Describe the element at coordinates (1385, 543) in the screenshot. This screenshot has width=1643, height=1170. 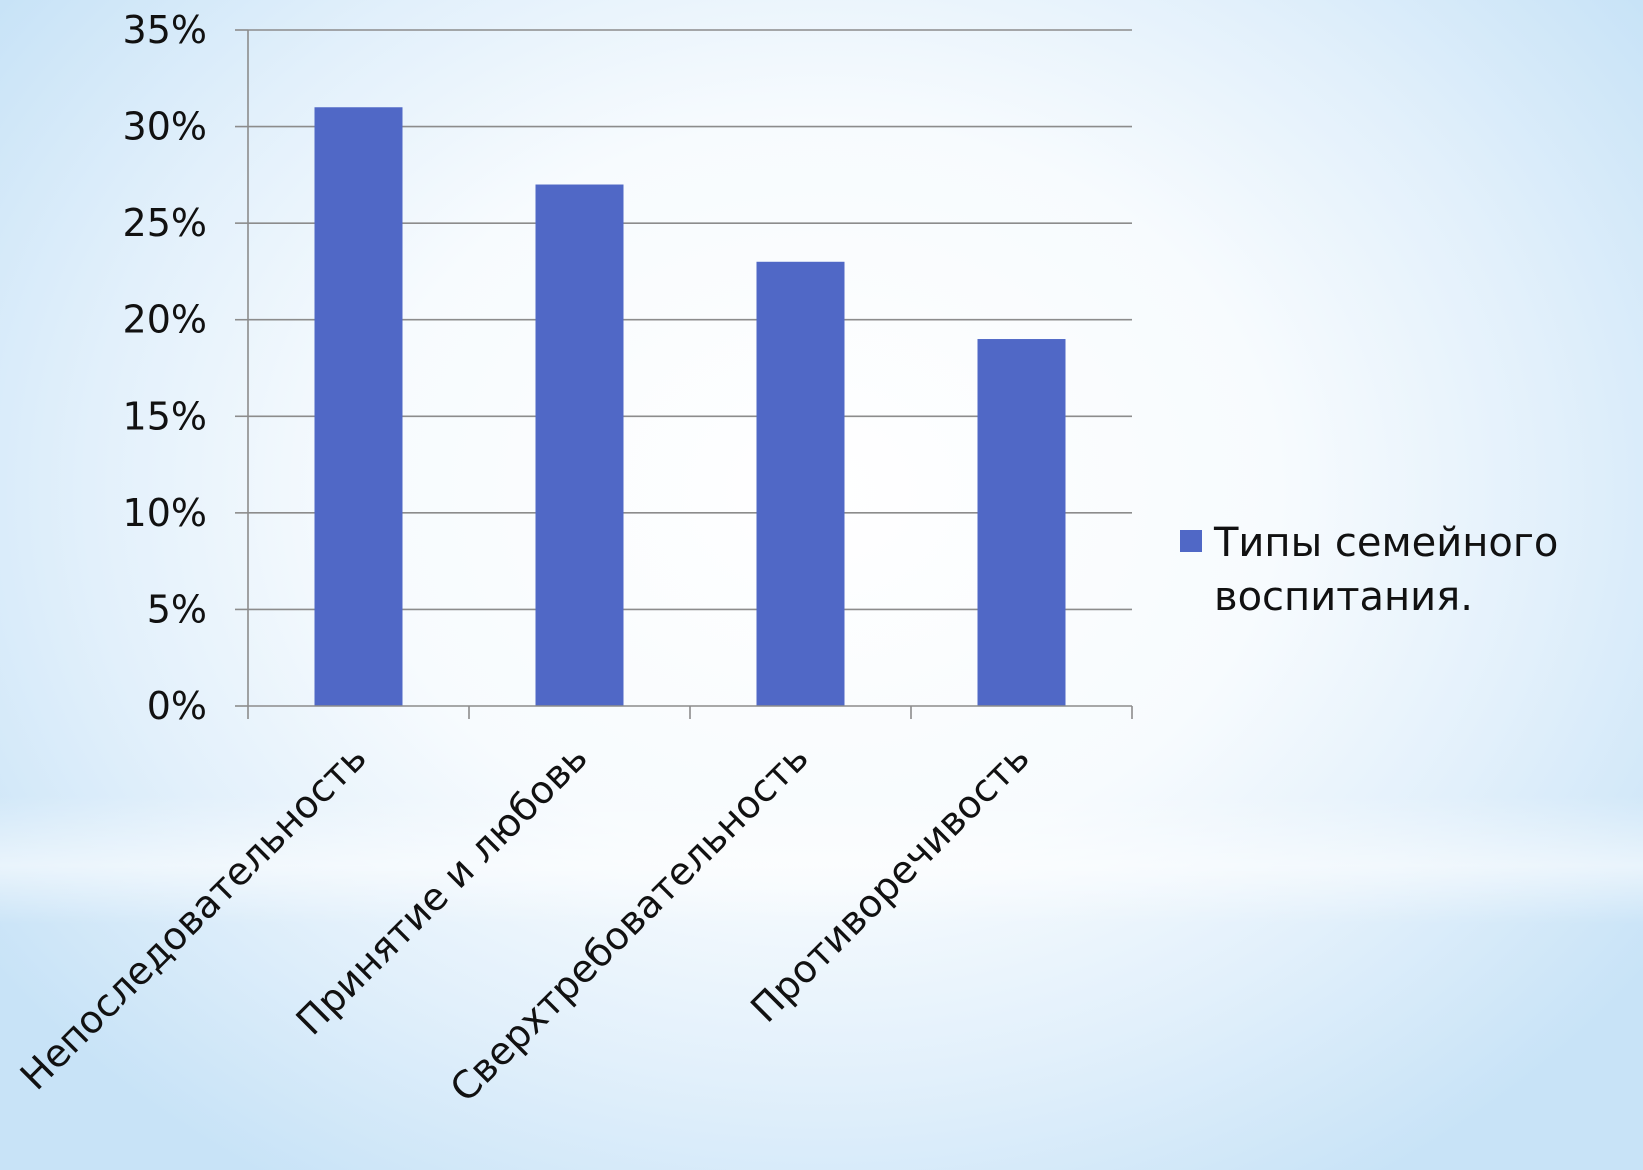
I see `legend-label-line-1: Типы семейного` at that location.